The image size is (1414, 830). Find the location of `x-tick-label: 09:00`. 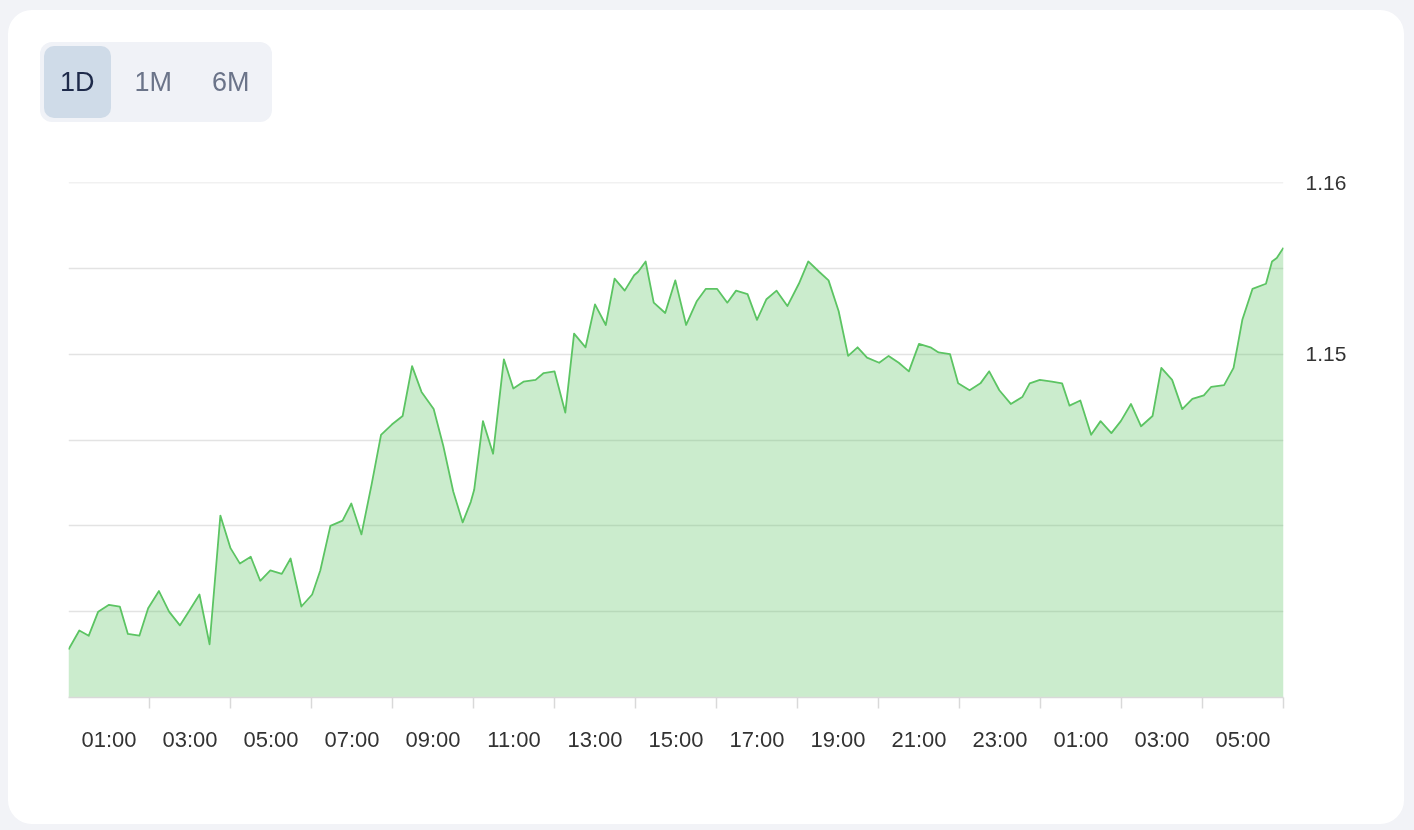

x-tick-label: 09:00 is located at coordinates (433, 739).